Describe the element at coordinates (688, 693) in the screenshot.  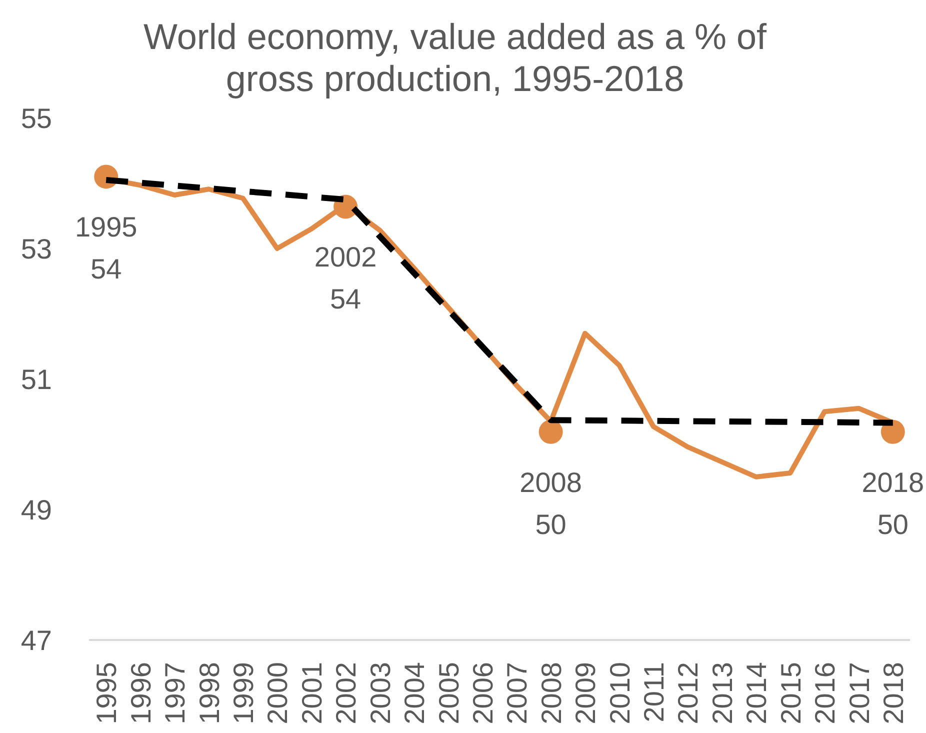
I see `x-tick-label: 2012` at that location.